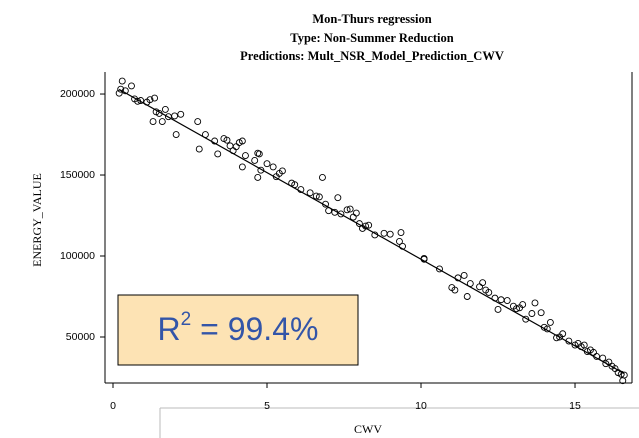  Describe the element at coordinates (575, 406) in the screenshot. I see `x-tick-label: 15` at that location.